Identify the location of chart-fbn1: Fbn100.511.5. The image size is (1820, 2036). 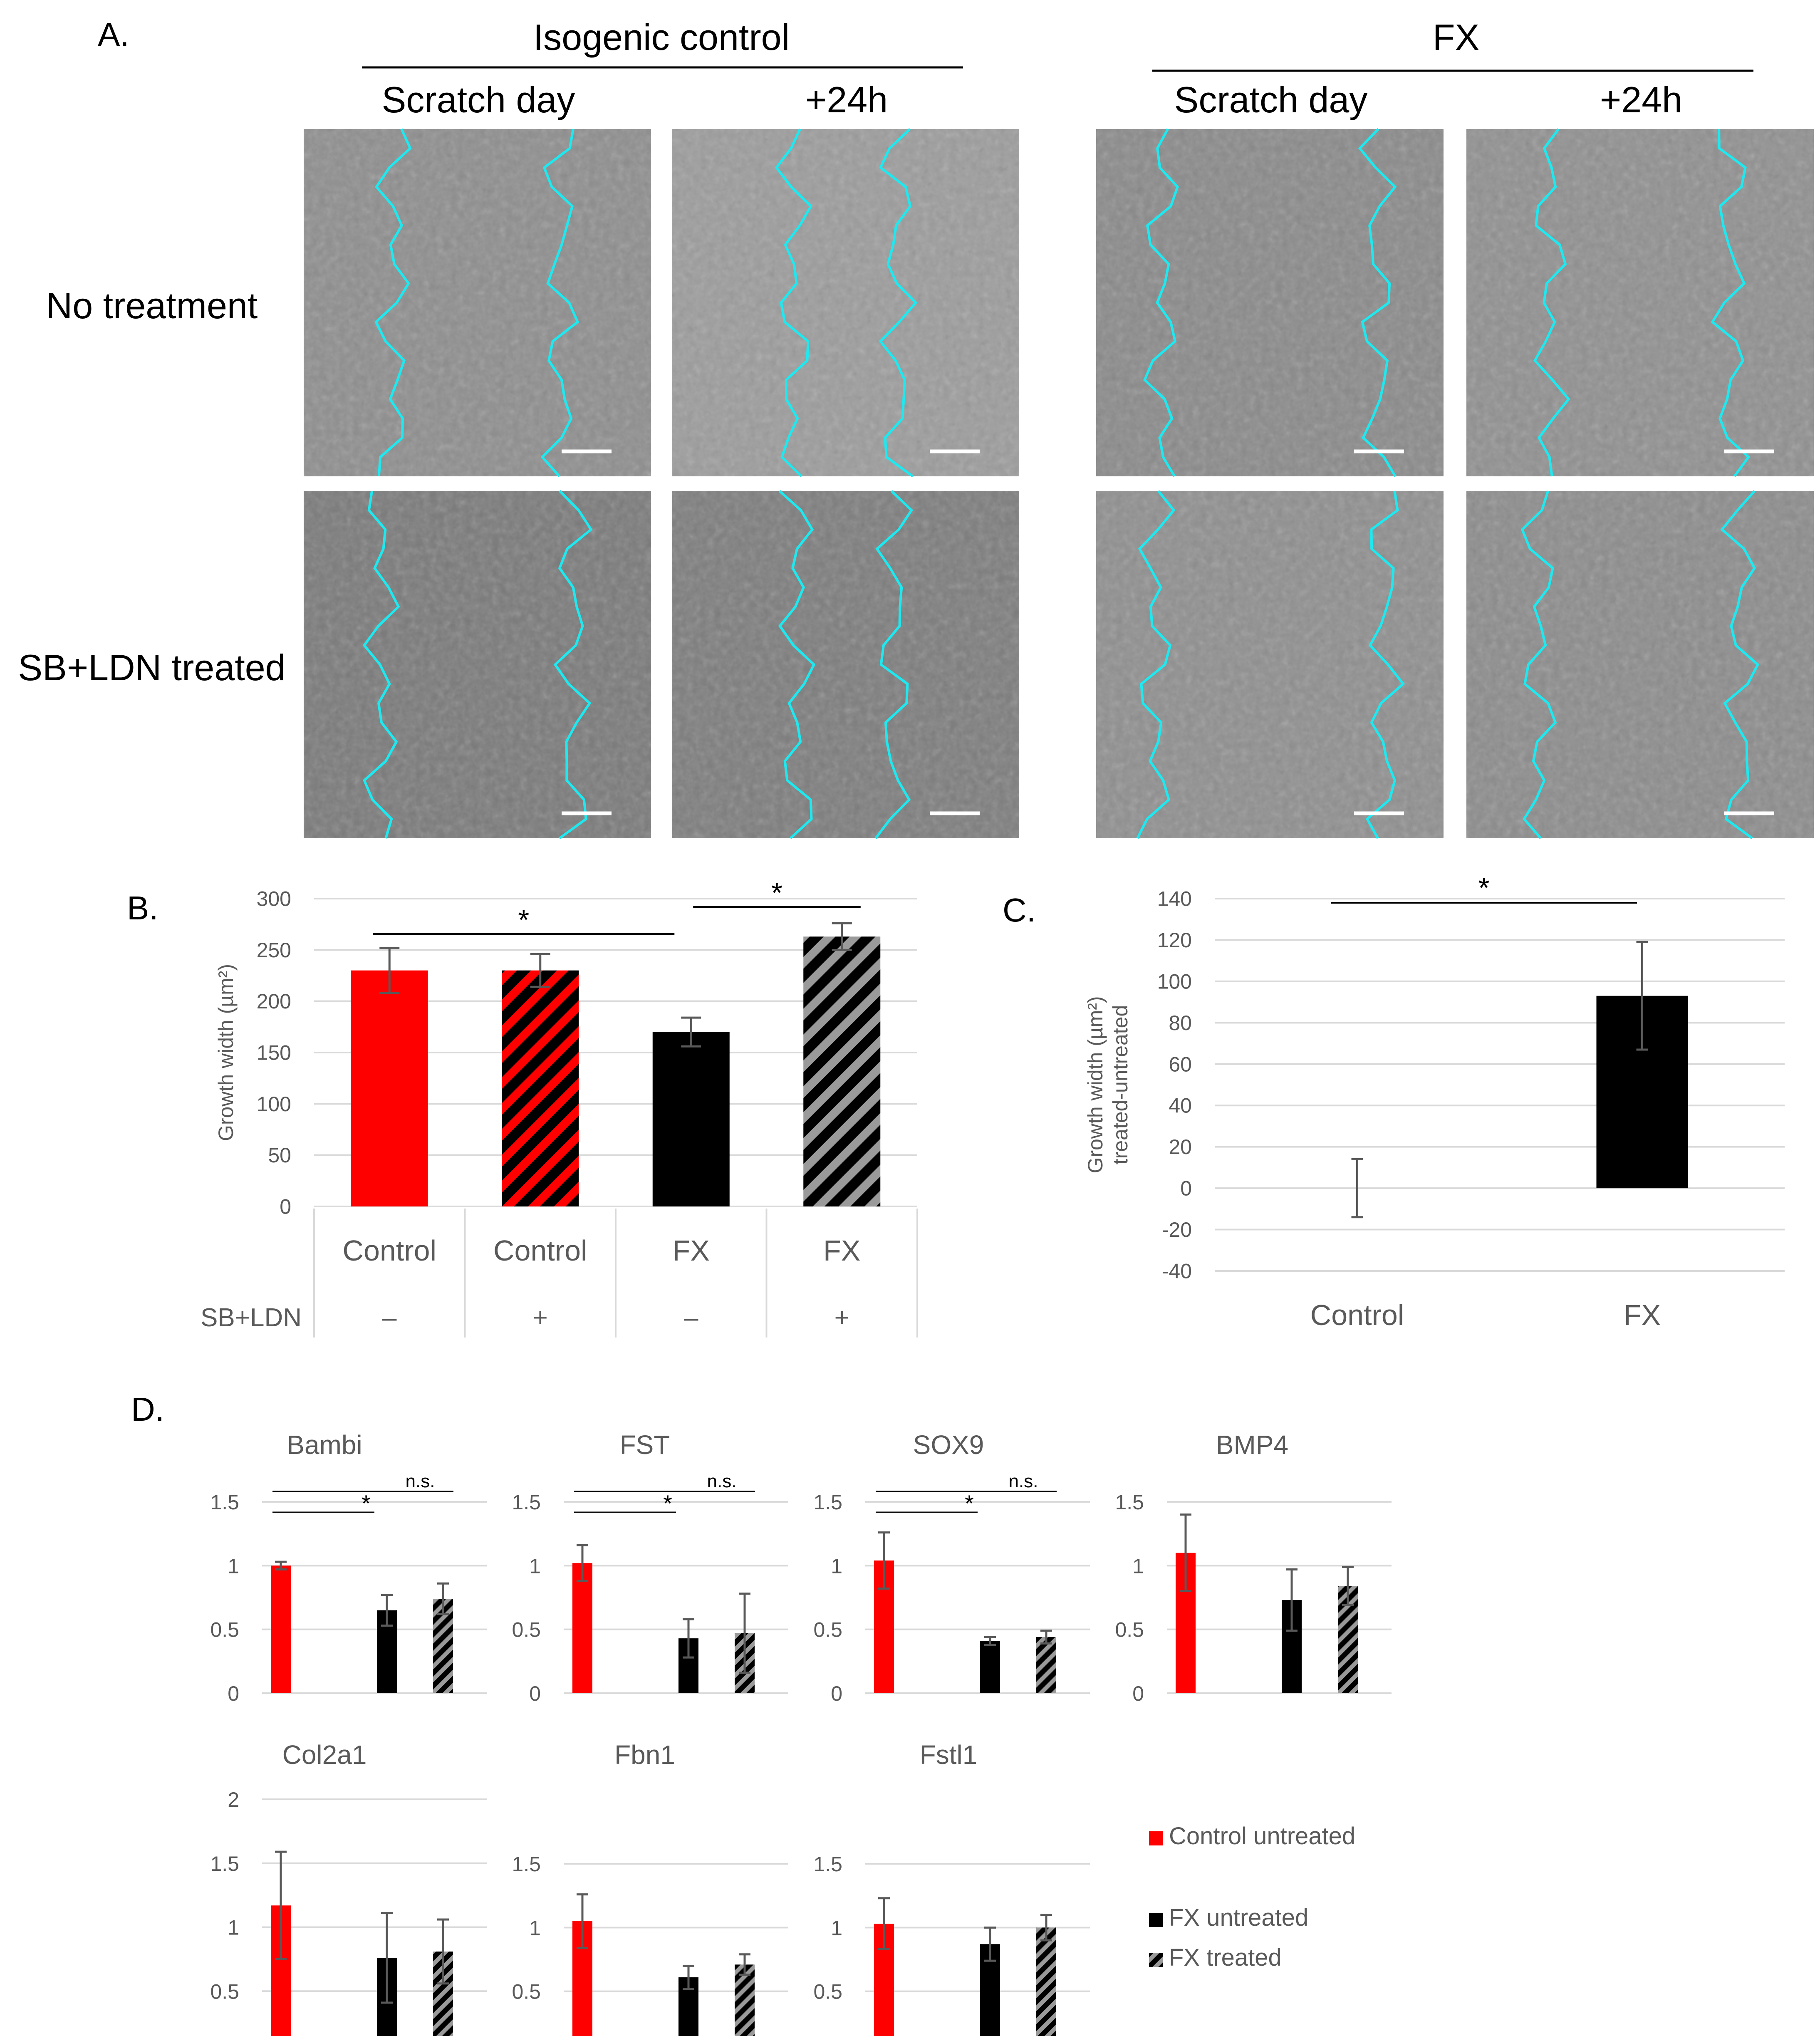
(650, 1888).